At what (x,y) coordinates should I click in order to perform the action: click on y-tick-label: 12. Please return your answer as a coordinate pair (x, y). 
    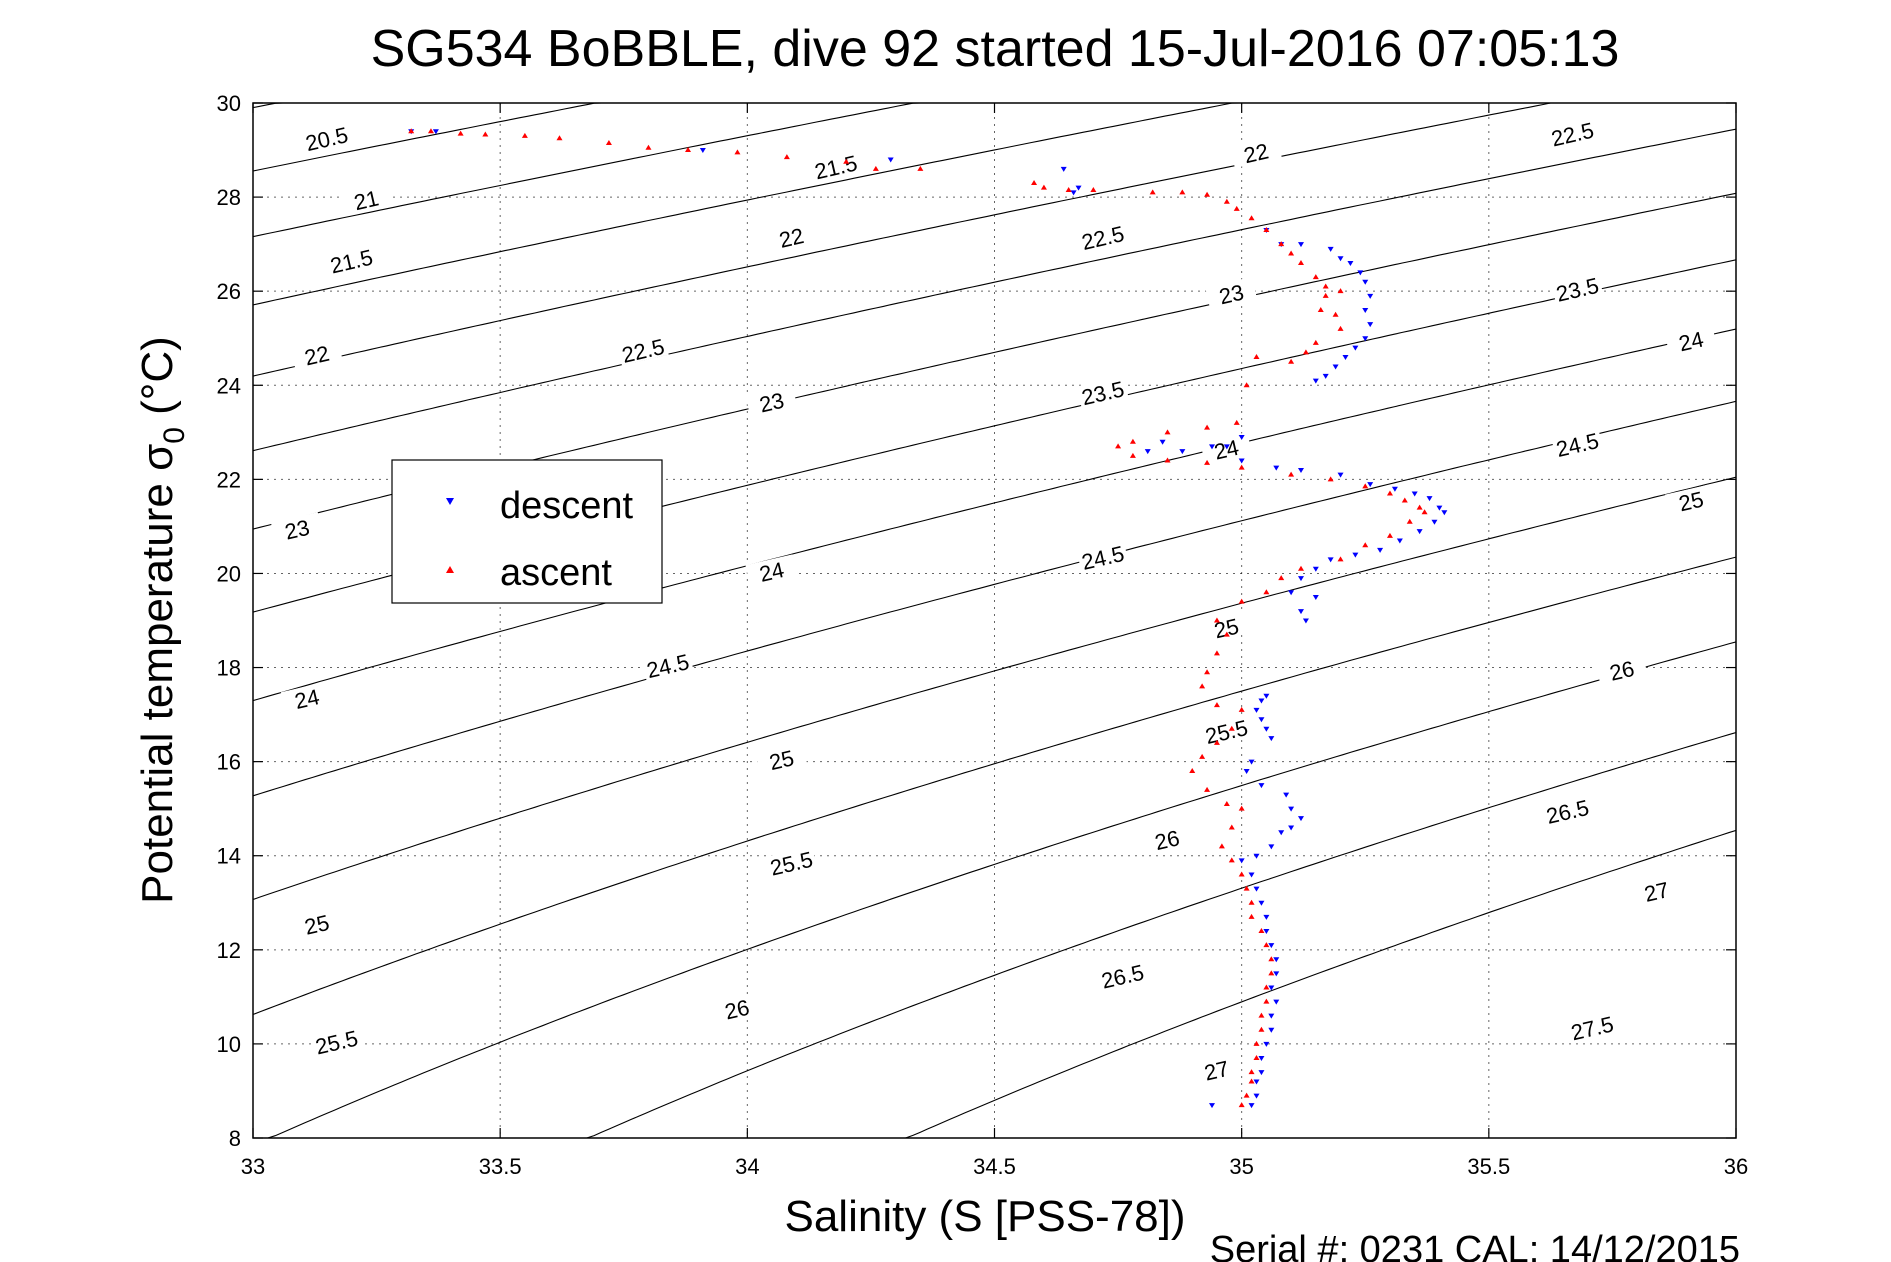
    Looking at the image, I should click on (229, 950).